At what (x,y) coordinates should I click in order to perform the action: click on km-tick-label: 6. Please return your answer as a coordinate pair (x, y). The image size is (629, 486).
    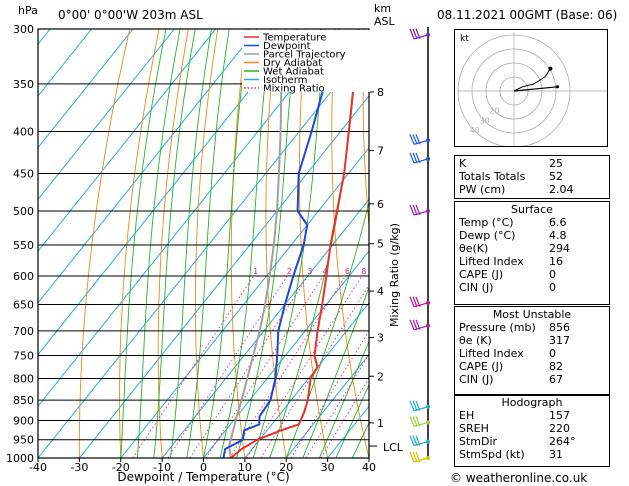
    Looking at the image, I should click on (380, 204).